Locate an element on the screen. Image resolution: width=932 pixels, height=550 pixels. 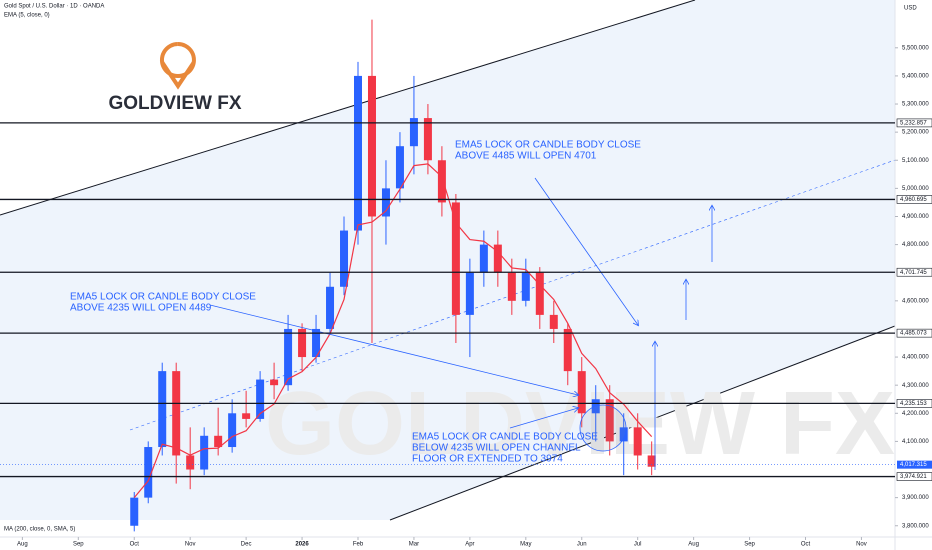
y-tick-label: 4,200.000 is located at coordinates (915, 414).